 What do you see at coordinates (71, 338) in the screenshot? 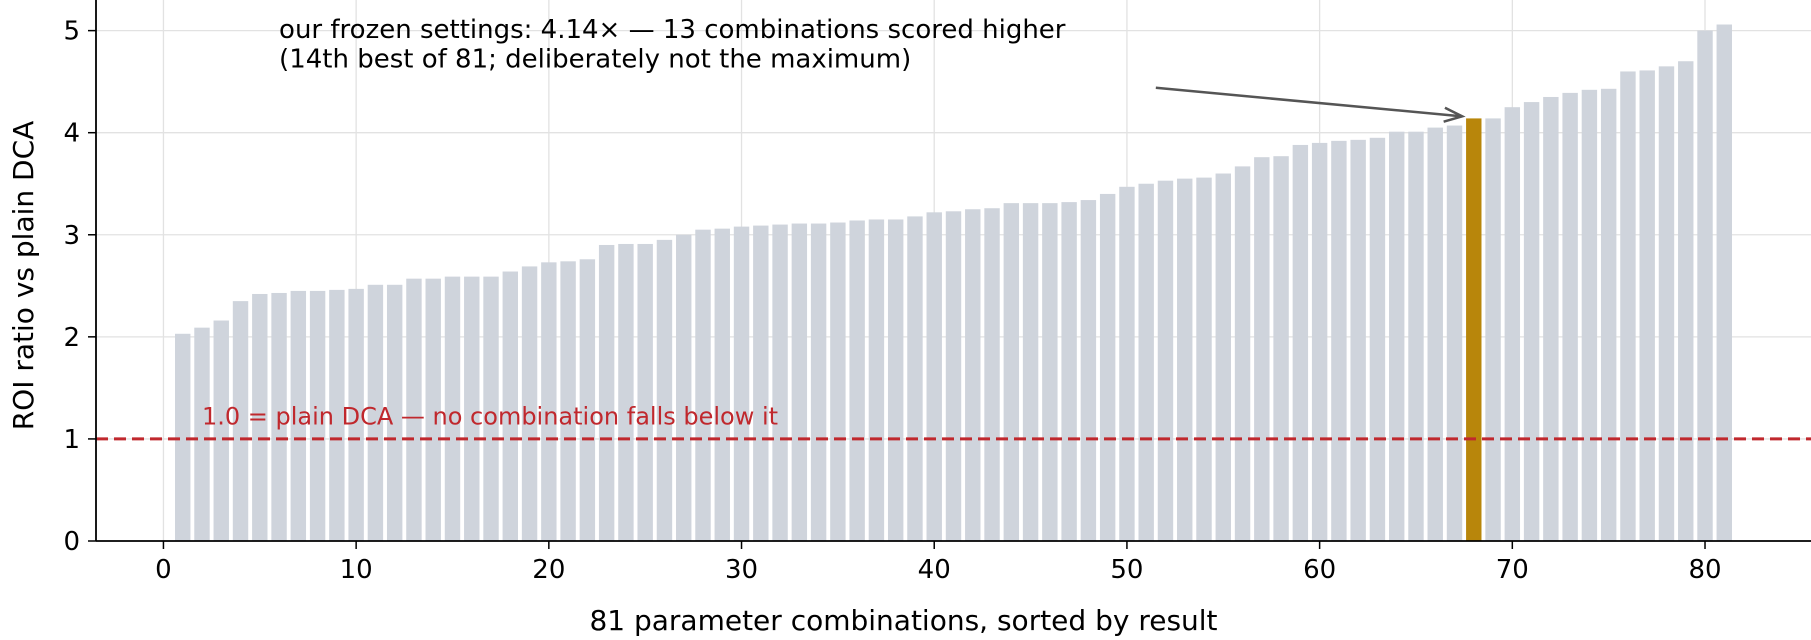
I see `y-tick-label: 2` at bounding box center [71, 338].